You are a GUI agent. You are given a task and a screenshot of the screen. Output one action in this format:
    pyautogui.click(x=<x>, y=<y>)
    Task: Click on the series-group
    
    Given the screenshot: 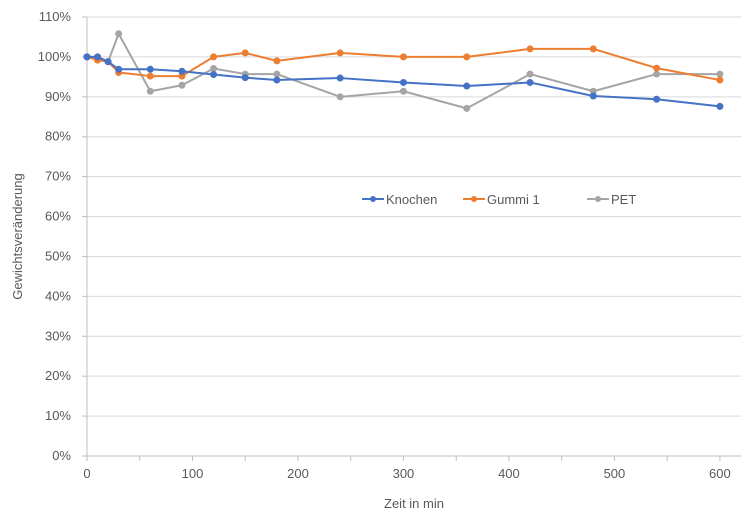 What is the action you would take?
    pyautogui.click(x=403, y=71)
    